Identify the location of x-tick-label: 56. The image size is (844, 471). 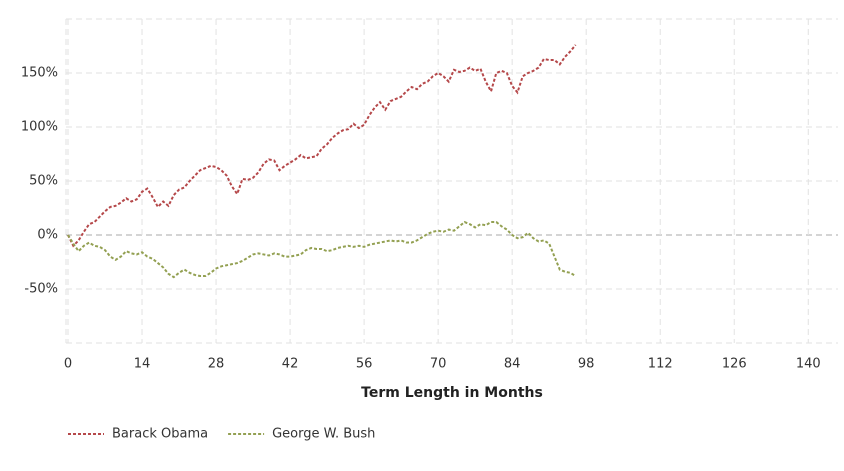
(364, 364).